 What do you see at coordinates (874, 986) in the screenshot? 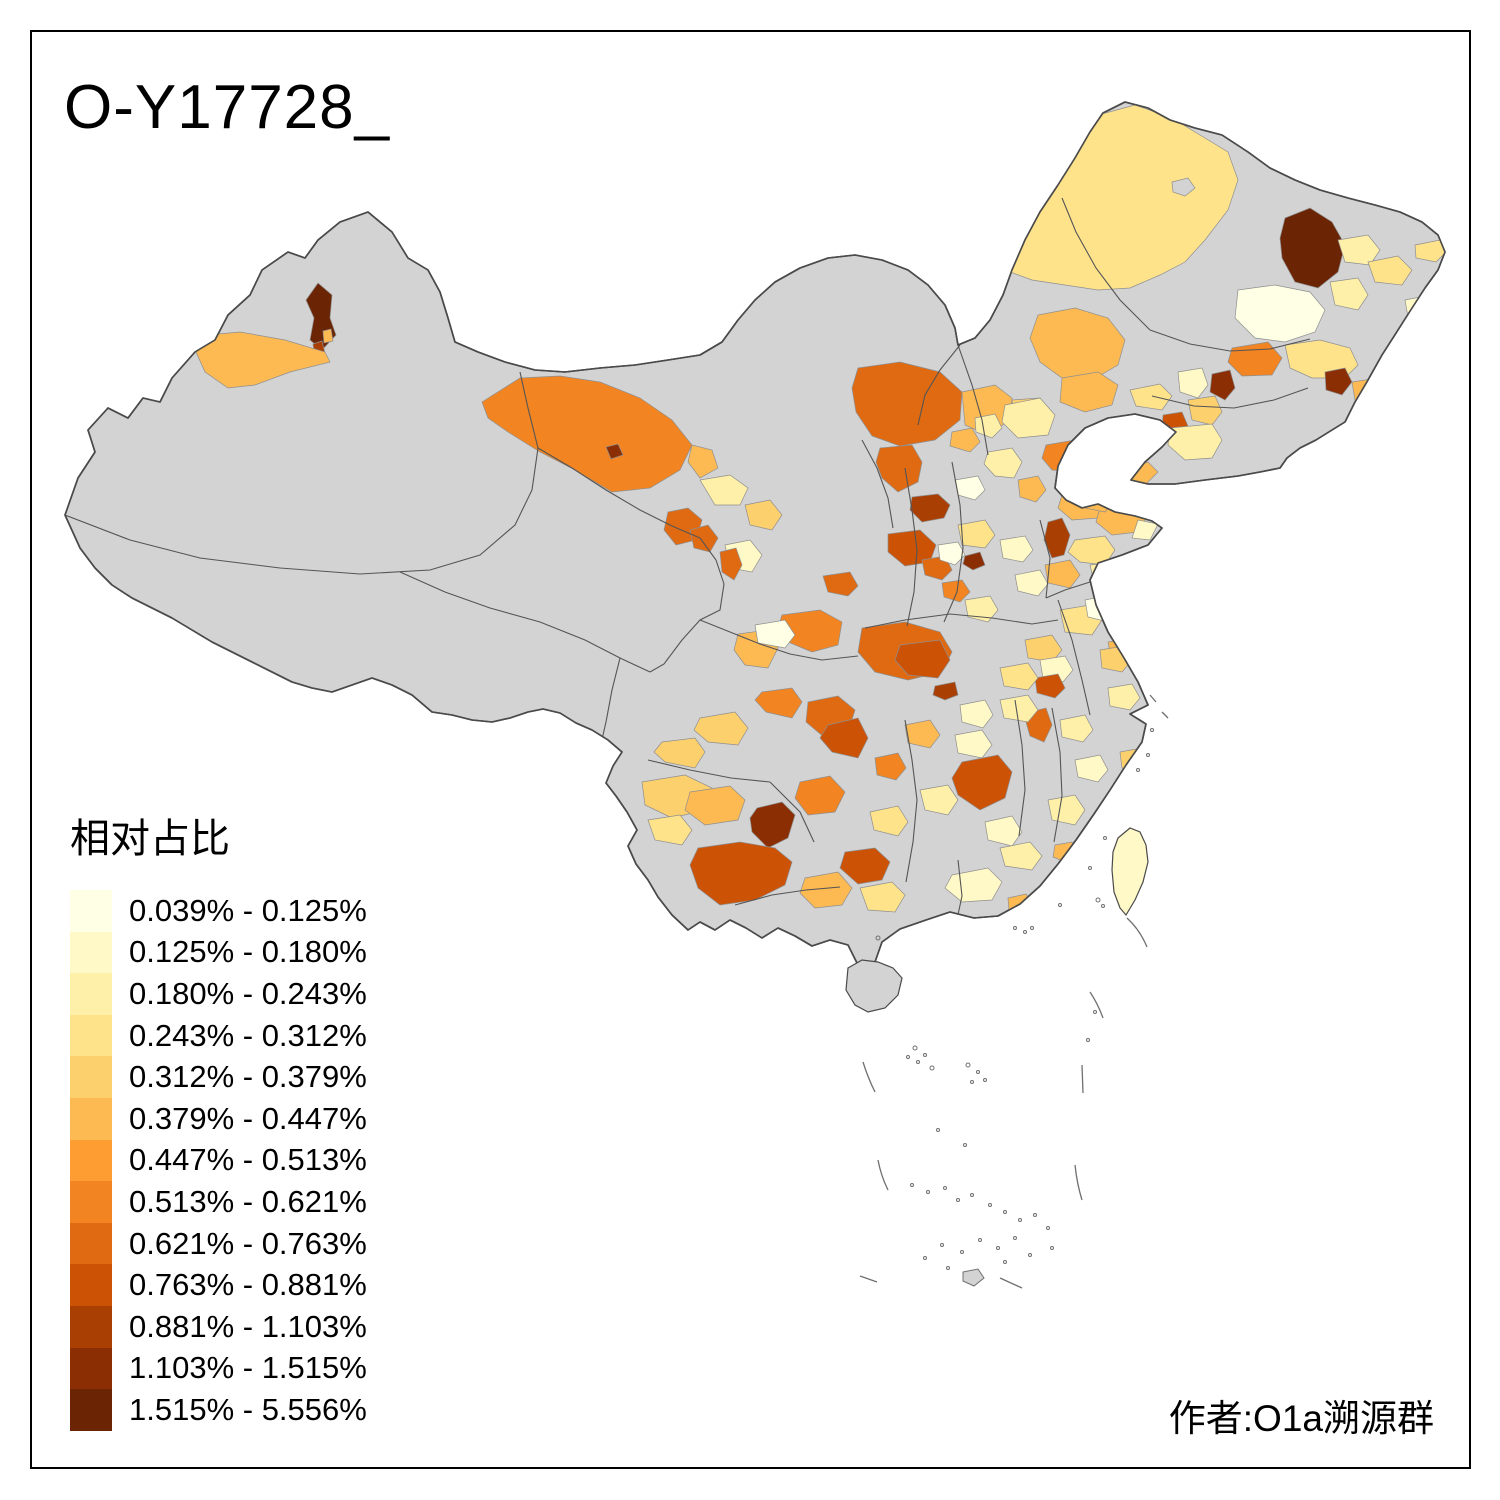
I see `hainan-island` at bounding box center [874, 986].